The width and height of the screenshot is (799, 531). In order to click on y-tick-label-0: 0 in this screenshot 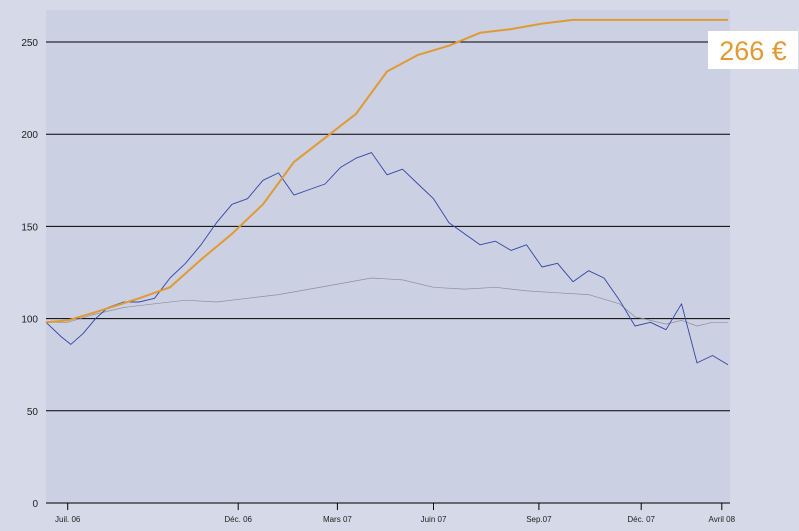, I will do `click(35, 504)`.